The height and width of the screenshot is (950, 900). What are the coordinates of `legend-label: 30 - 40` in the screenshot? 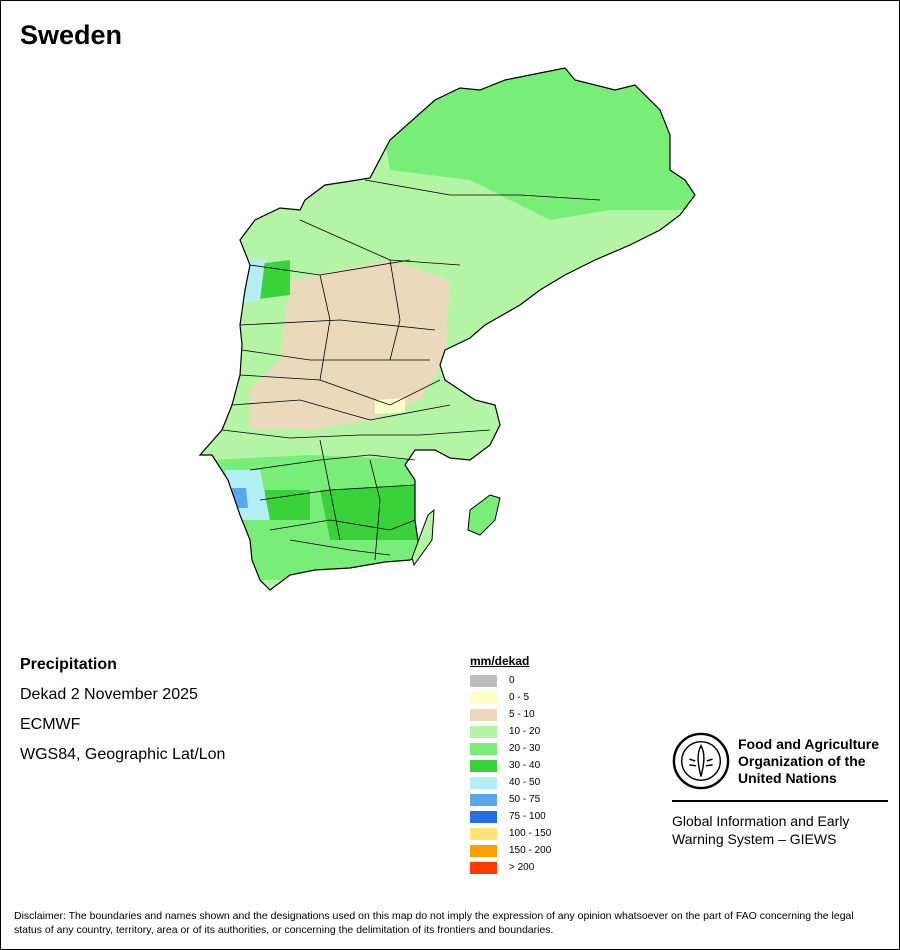 It's located at (525, 765).